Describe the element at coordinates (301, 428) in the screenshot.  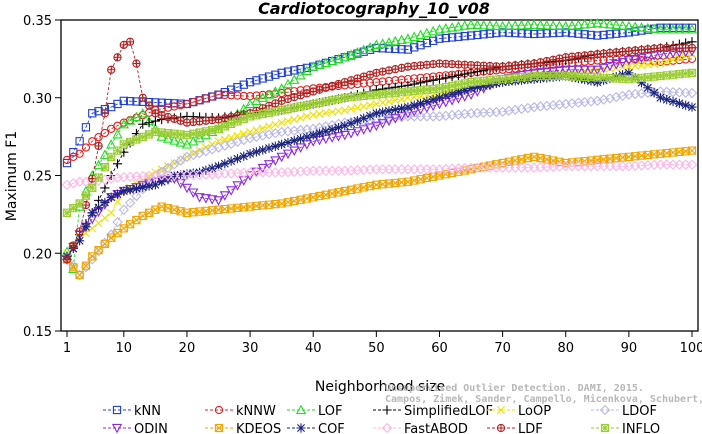
I see `legend-marker` at that location.